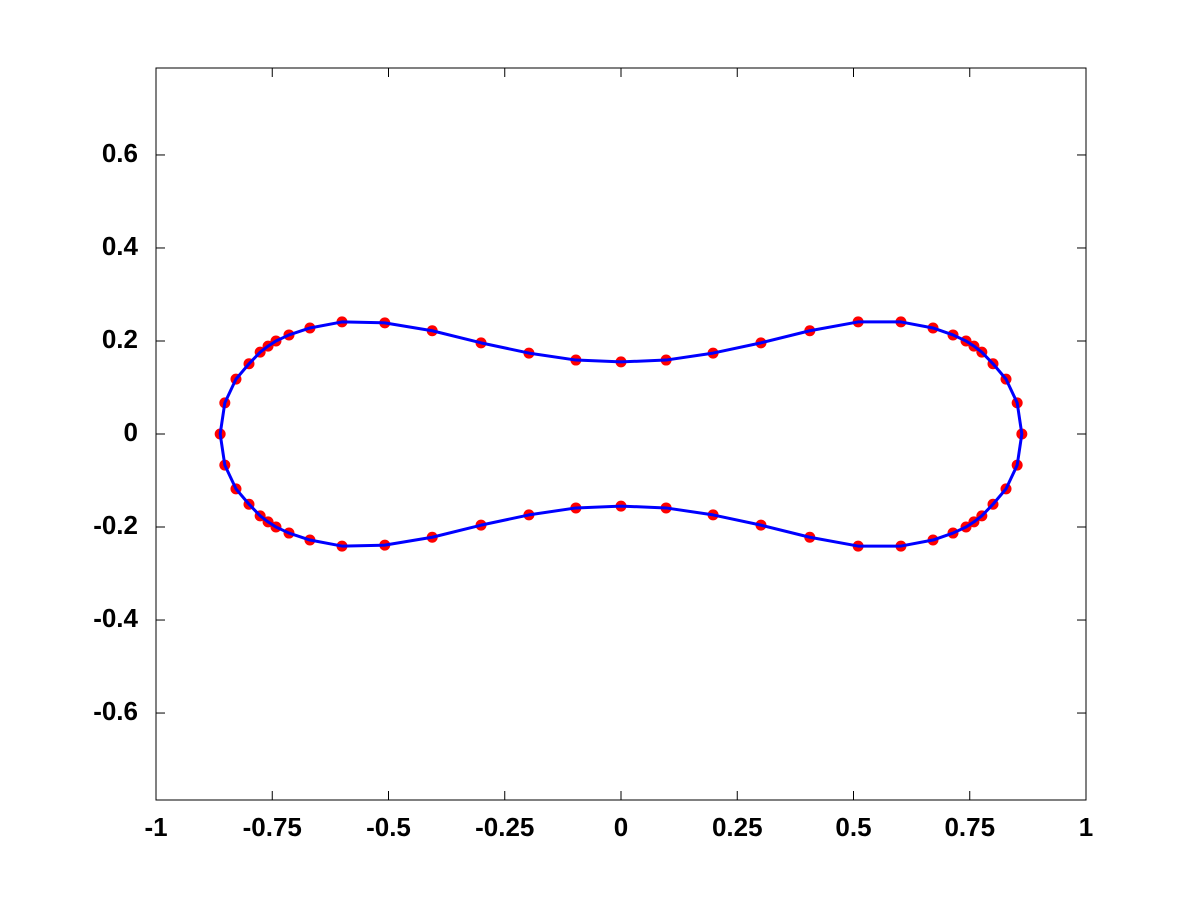  What do you see at coordinates (120, 153) in the screenshot?
I see `y-tick-label: 0.6` at bounding box center [120, 153].